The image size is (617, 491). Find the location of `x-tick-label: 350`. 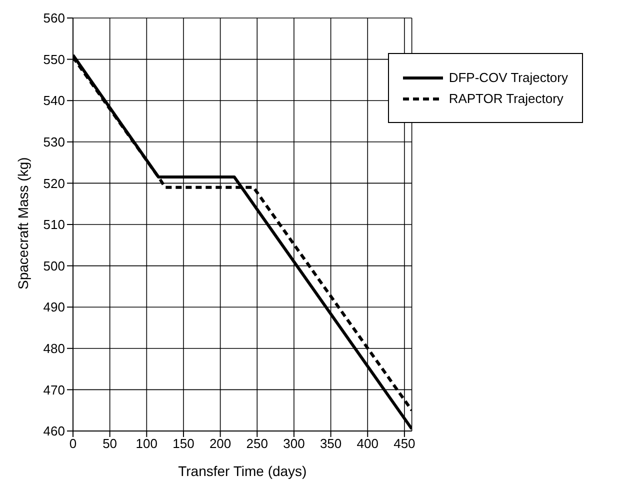

x-tick-label: 350 is located at coordinates (331, 444).